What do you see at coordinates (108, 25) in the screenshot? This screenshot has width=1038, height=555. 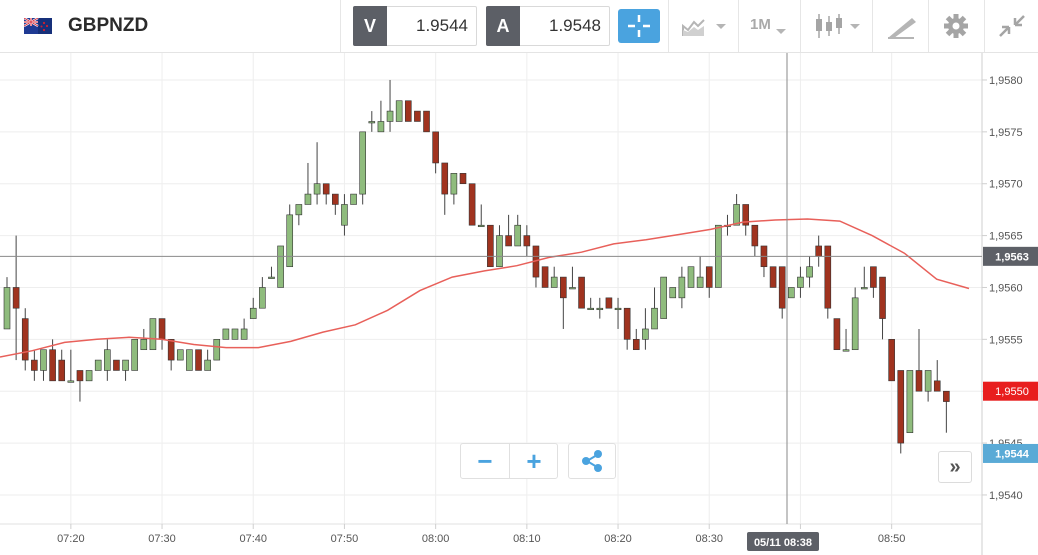 I see `instrument-symbol: GBPNZD` at bounding box center [108, 25].